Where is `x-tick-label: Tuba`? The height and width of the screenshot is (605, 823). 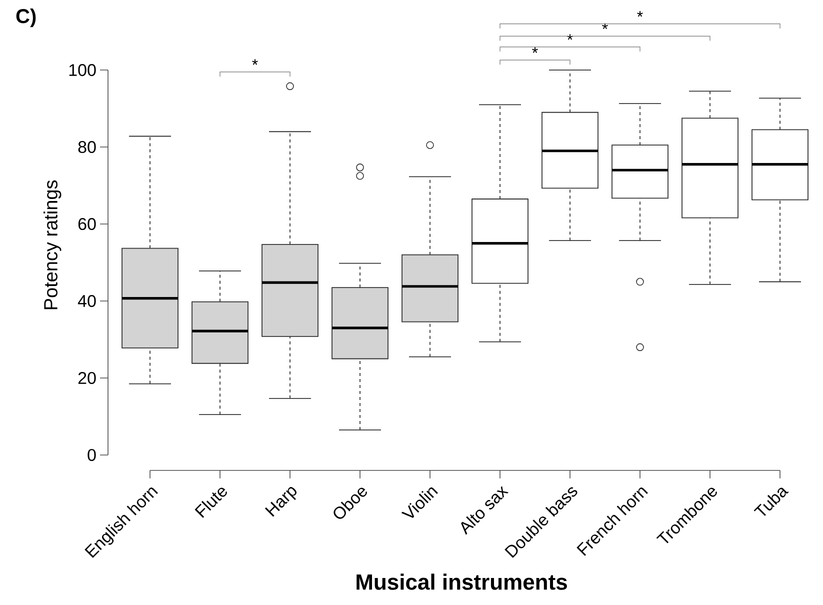 x-tick-label: Tuba is located at coordinates (771, 502).